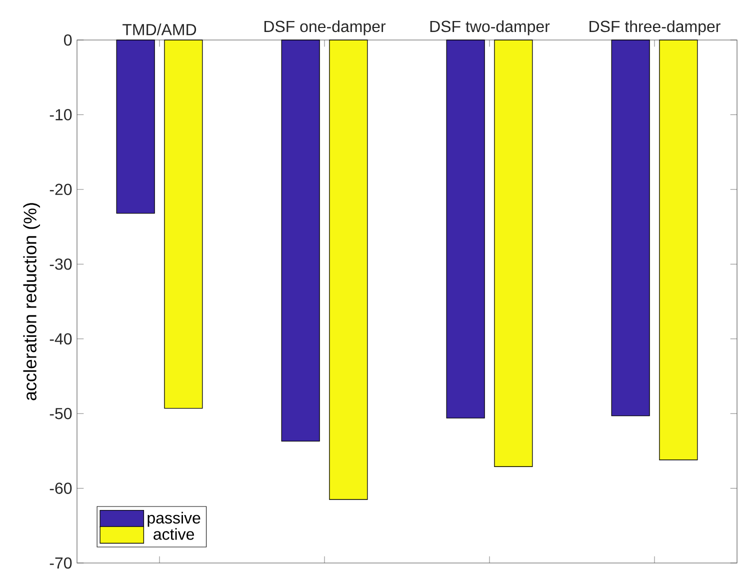 This screenshot has width=738, height=571. I want to click on y-tick-label: -30, so click(61, 264).